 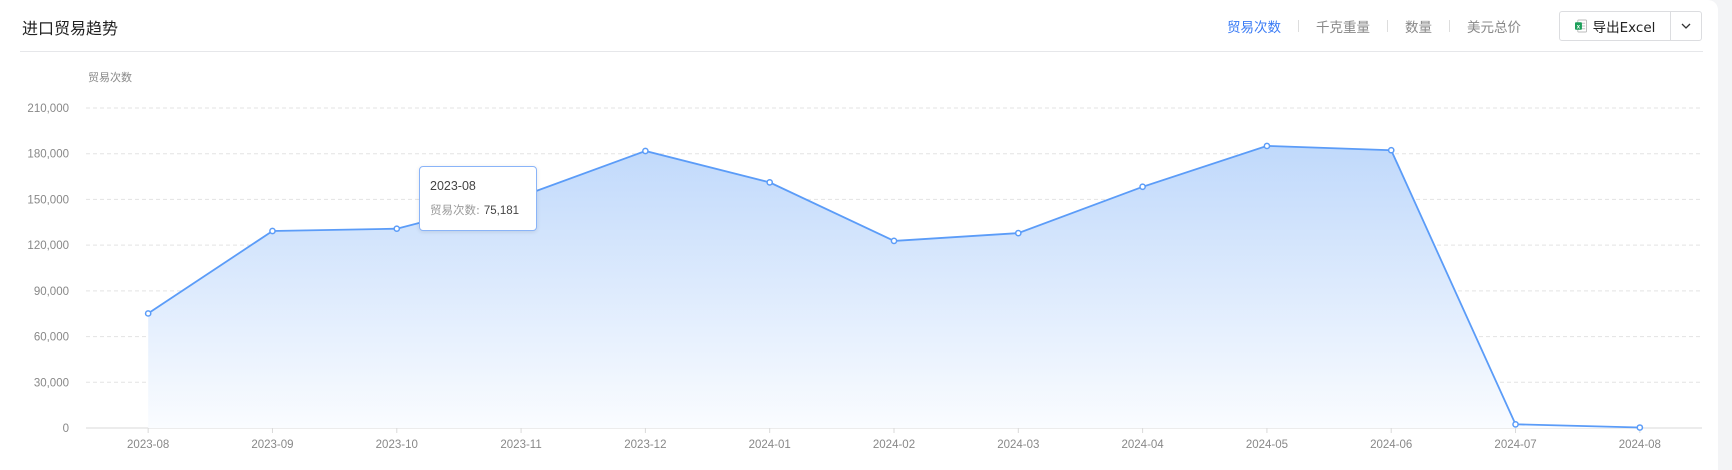 I want to click on x-tick-label: 2023-08, so click(x=148, y=445).